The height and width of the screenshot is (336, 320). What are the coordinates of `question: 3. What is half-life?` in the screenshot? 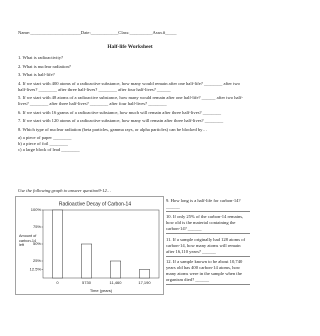 It's located at (36, 75).